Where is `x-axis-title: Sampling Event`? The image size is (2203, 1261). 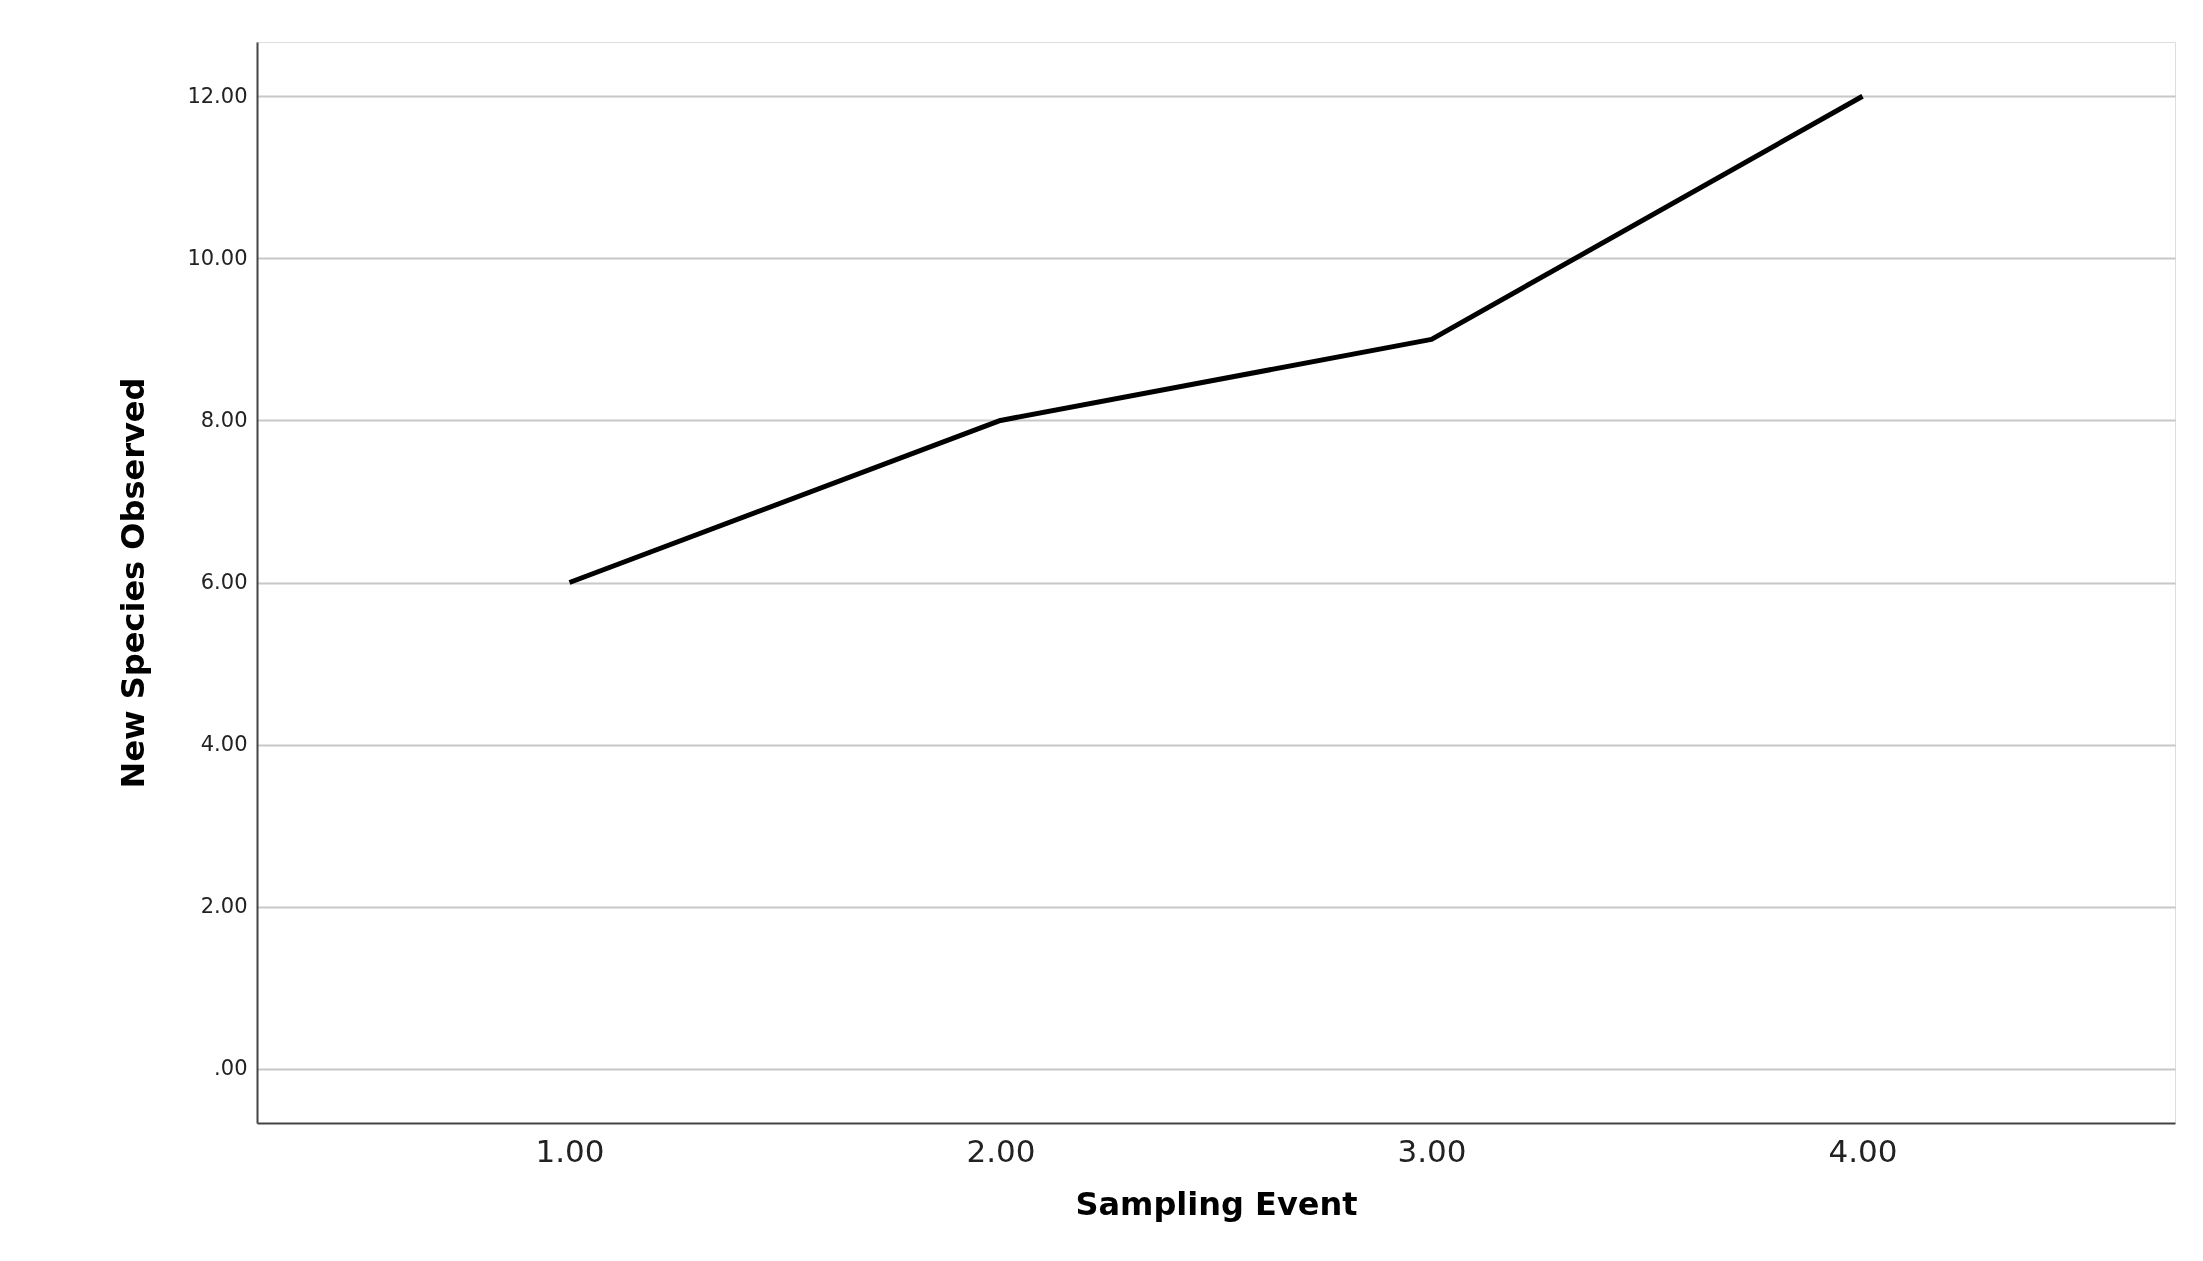
x-axis-title: Sampling Event is located at coordinates (1216, 1203).